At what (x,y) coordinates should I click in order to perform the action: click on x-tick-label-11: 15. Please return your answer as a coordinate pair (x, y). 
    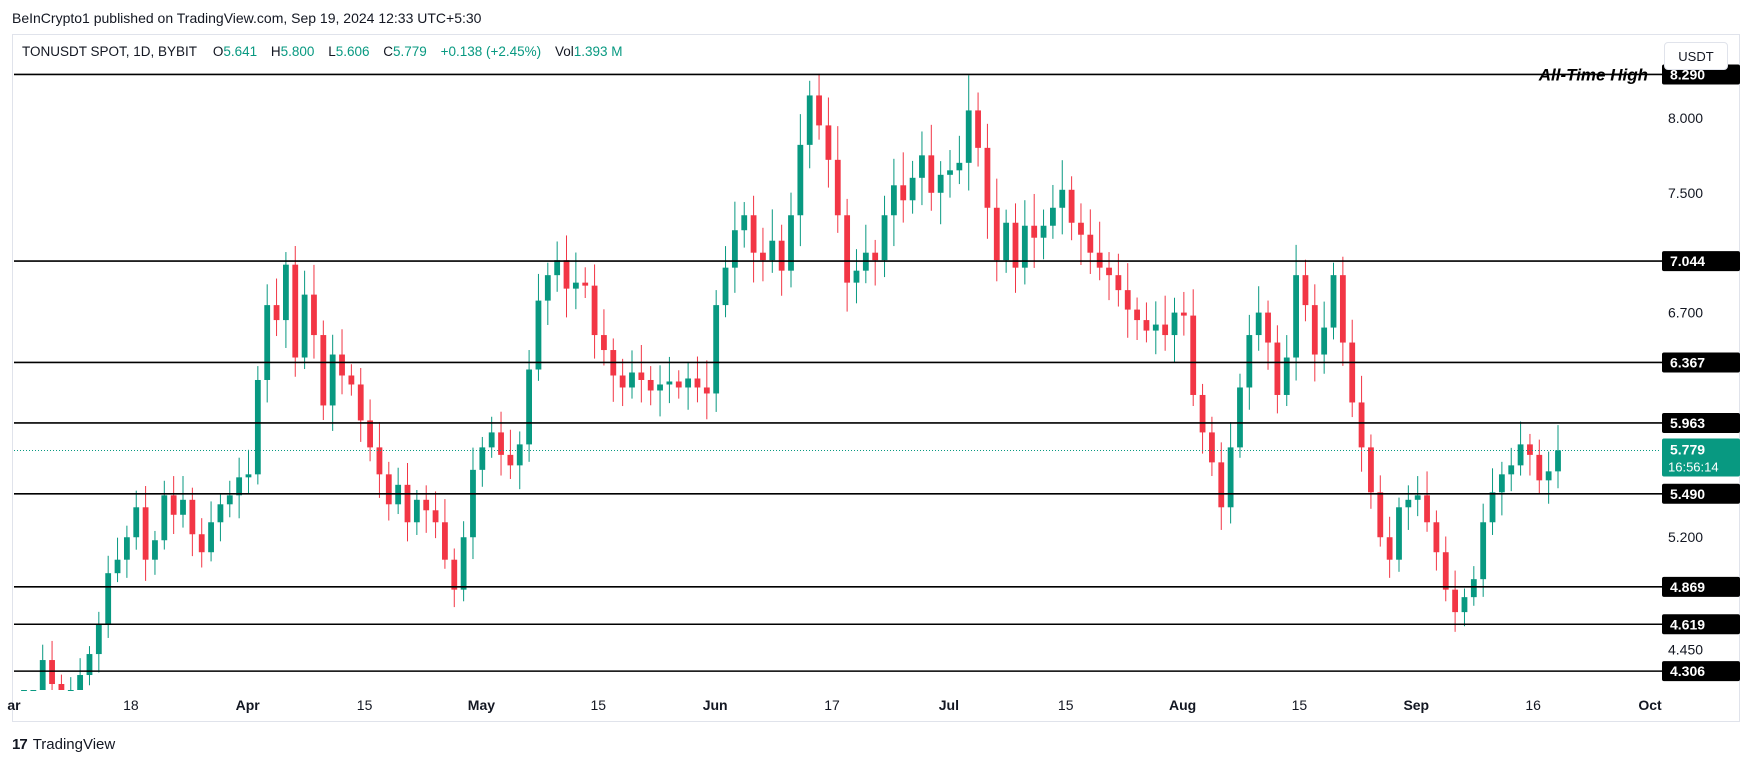
    Looking at the image, I should click on (1300, 705).